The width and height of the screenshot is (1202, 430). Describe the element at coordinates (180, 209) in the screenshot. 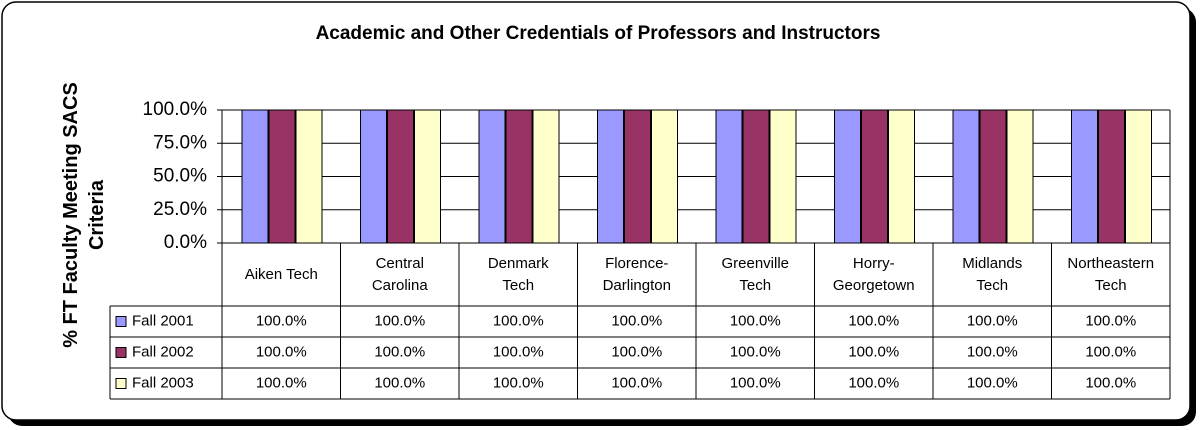

I see `y-tick-label: 25.0%` at that location.